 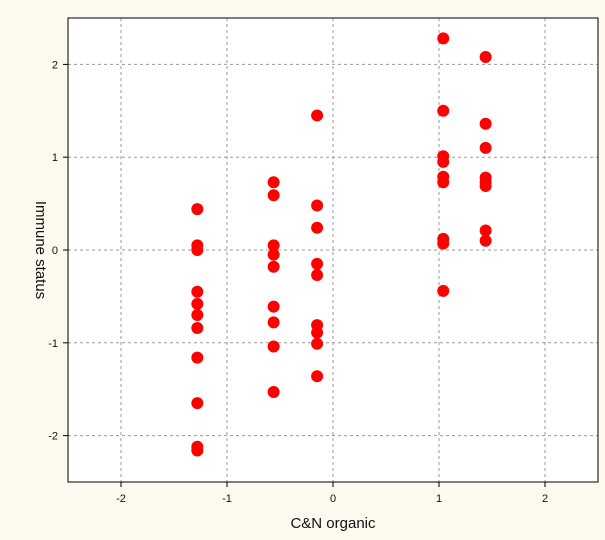 I want to click on x-tick-label: -1, so click(x=227, y=499).